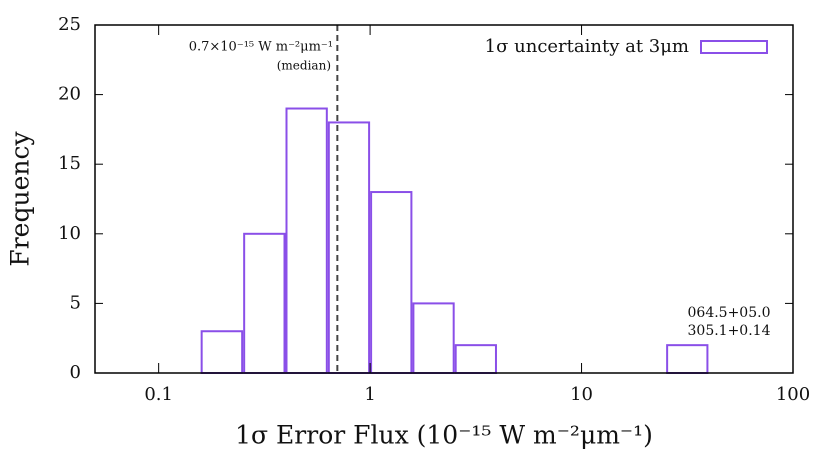 The image size is (830, 467). I want to click on annotation: 305.1+0.14, so click(729, 331).